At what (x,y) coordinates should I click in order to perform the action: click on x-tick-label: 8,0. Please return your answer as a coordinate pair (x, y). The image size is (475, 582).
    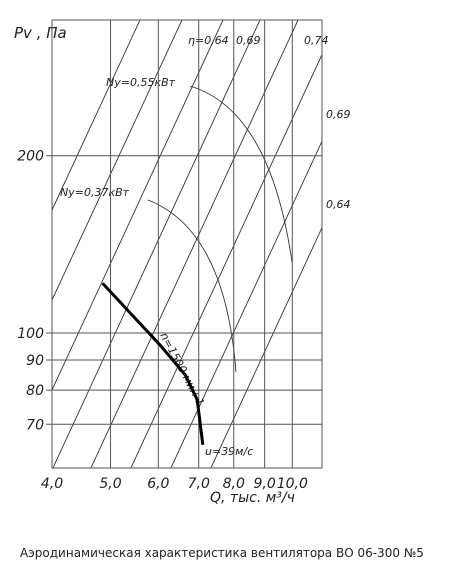
    Looking at the image, I should click on (234, 484).